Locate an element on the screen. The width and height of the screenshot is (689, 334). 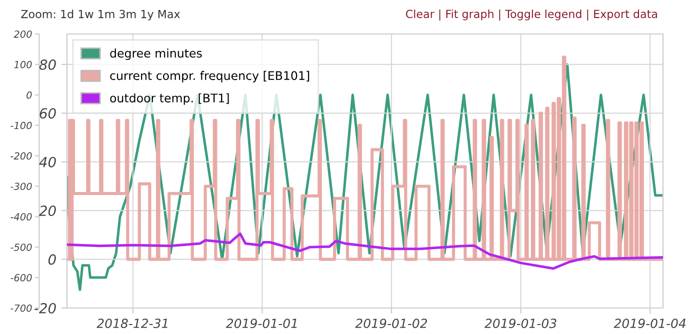
text: Zoom: 1d 1w 1m 3m 1y Max is located at coordinates (100, 15).